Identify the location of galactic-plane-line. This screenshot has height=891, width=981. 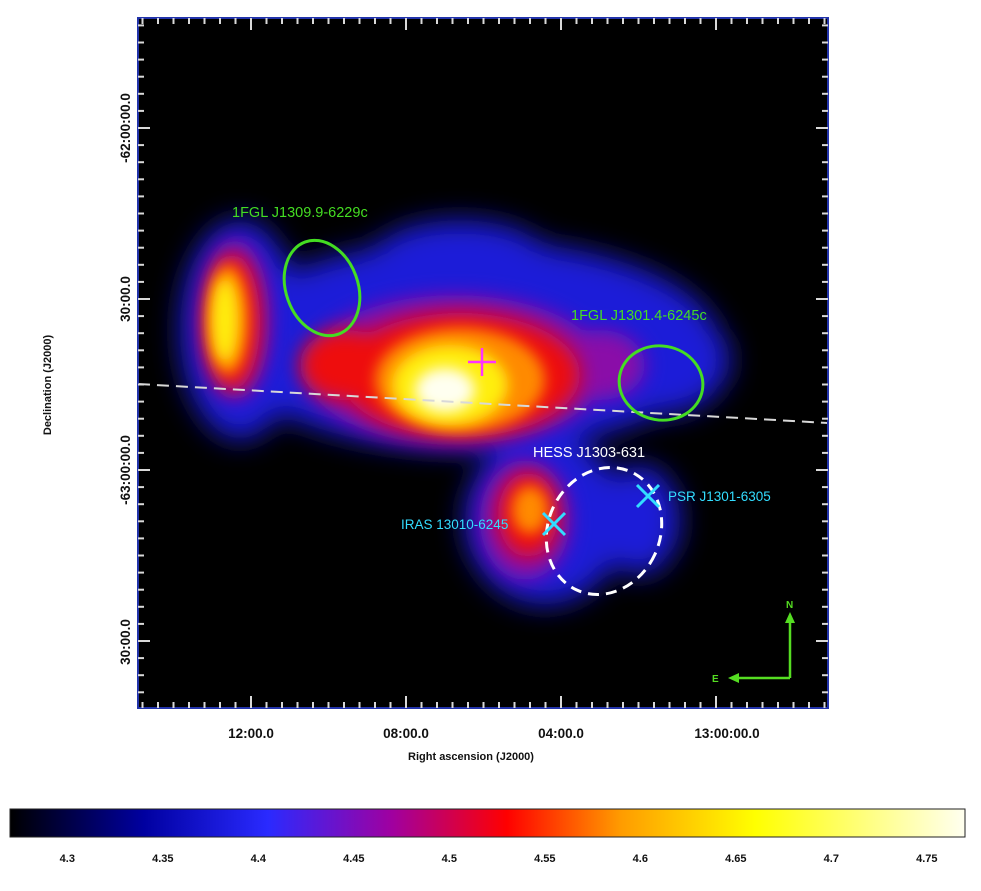
(483, 403).